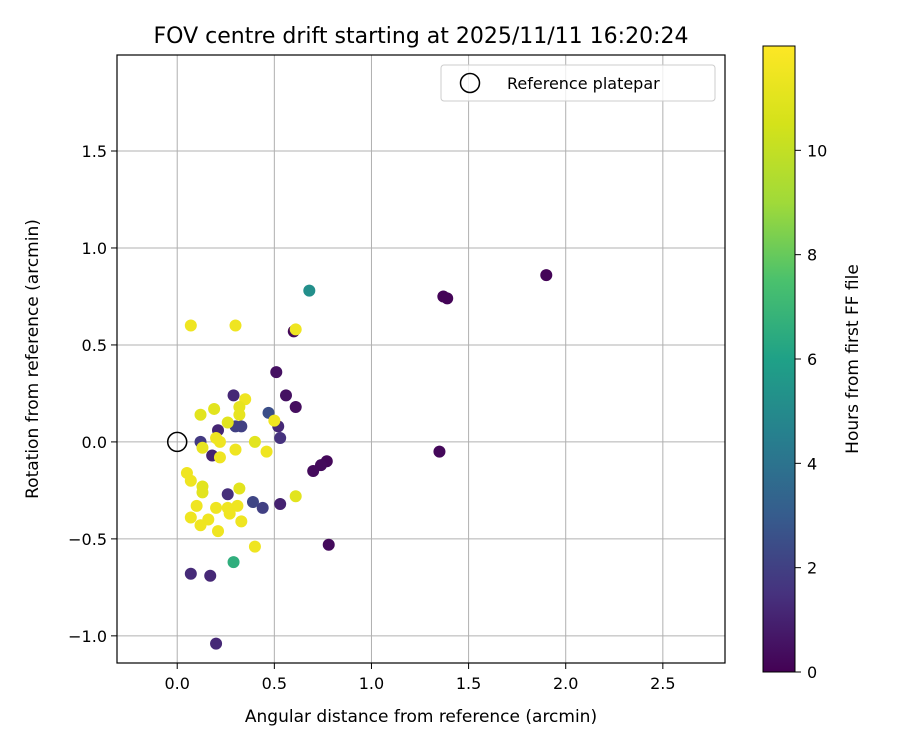 The height and width of the screenshot is (750, 900). Describe the element at coordinates (92, 394) in the screenshot. I see `y-axis-ticks: −1.0 −0.5 0.0 0.5 1.0 1.5` at that location.